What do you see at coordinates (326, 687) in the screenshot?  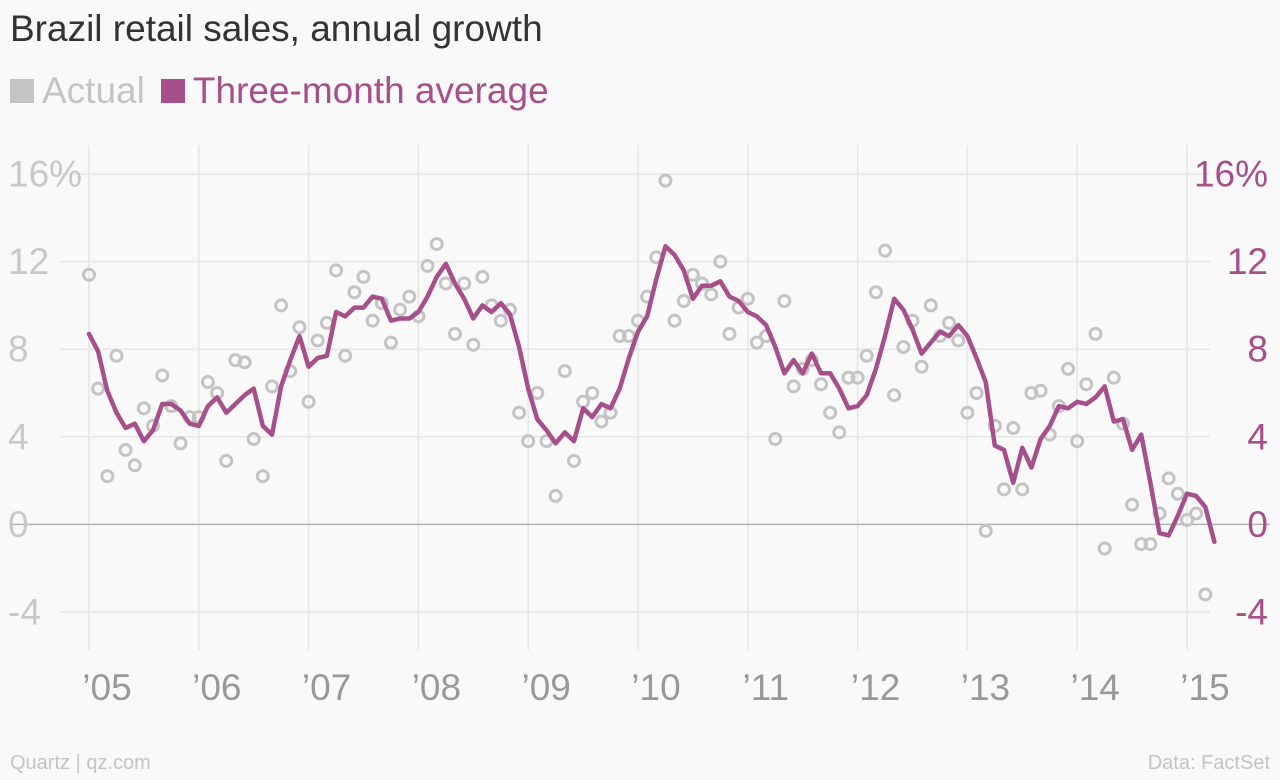 I see `x-tick-label: ’07` at bounding box center [326, 687].